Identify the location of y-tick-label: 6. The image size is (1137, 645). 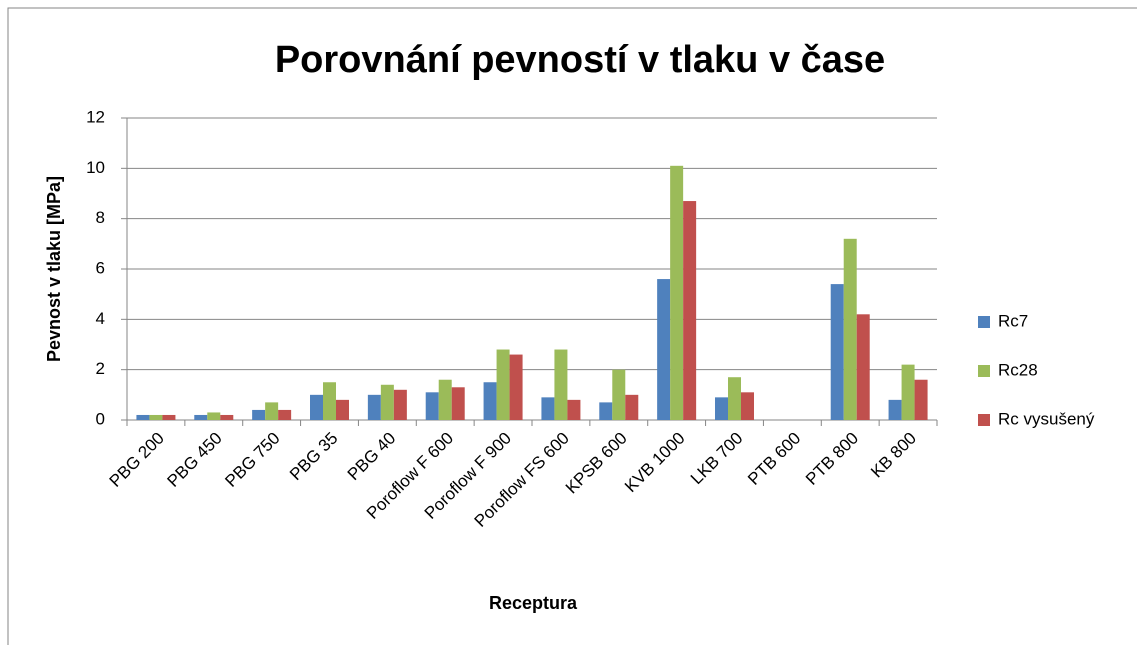
(100, 267).